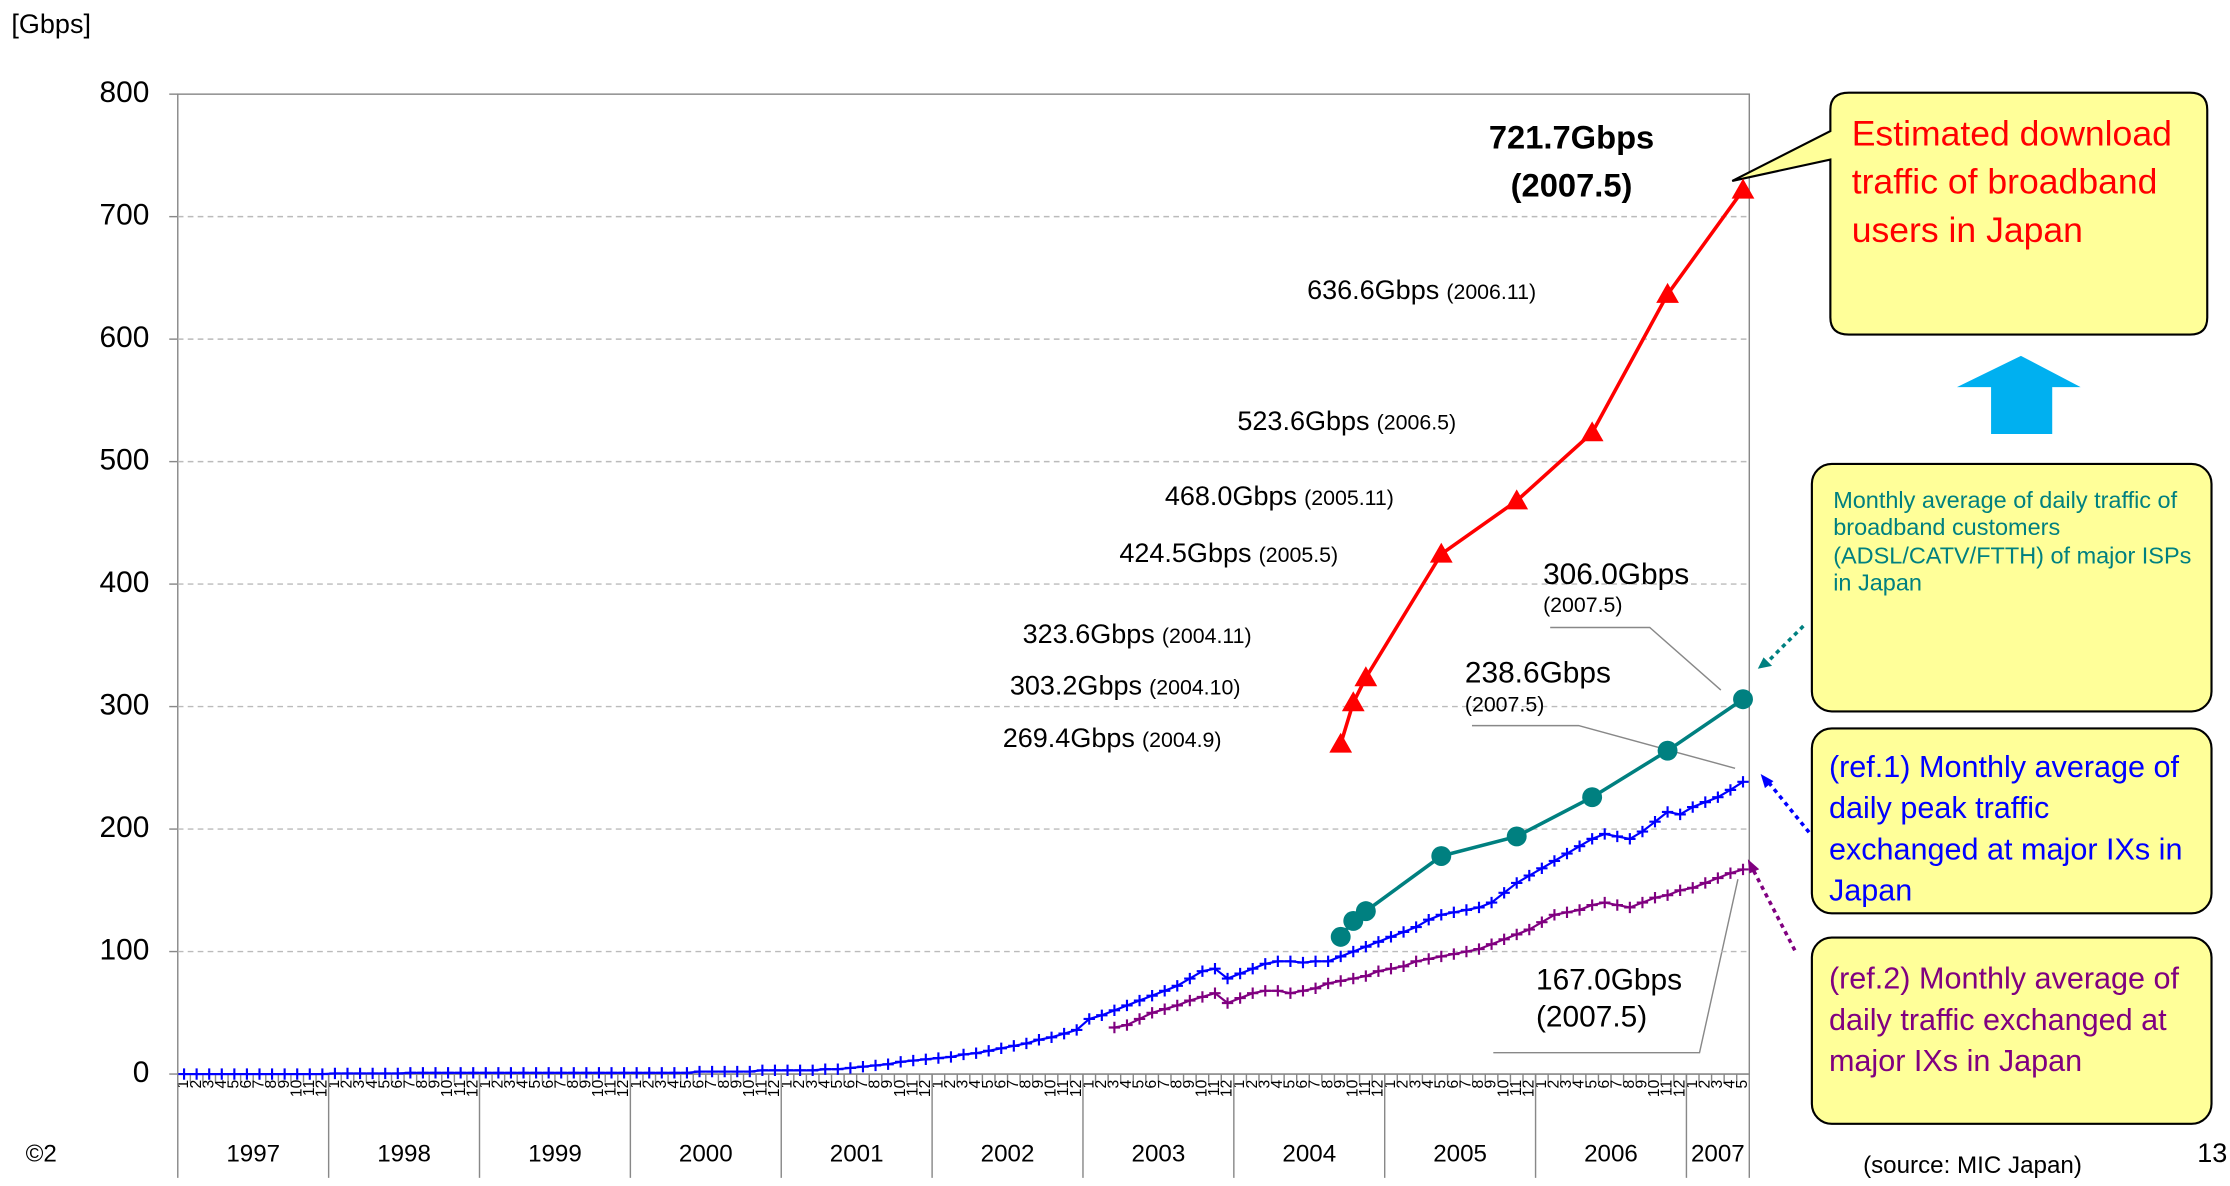 This screenshot has width=2230, height=1186. Describe the element at coordinates (1349, 498) in the screenshot. I see `date-label: (2005.11)` at that location.